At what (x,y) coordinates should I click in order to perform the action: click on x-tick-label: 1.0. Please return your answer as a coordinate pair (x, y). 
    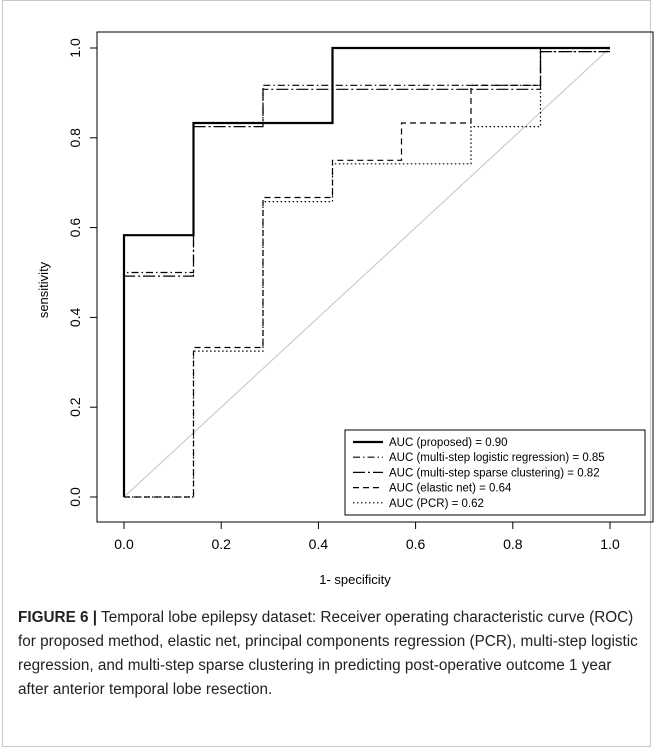
    Looking at the image, I should click on (610, 544).